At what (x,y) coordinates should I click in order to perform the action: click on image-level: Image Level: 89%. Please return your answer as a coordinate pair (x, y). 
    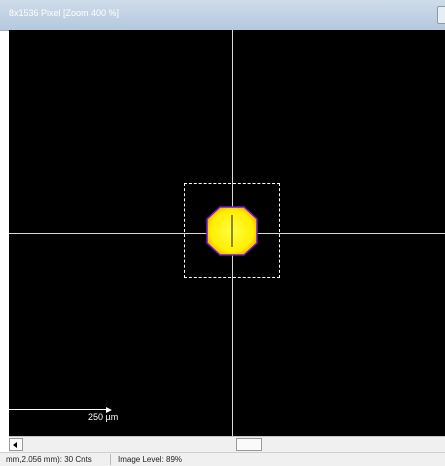
    Looking at the image, I should click on (150, 459).